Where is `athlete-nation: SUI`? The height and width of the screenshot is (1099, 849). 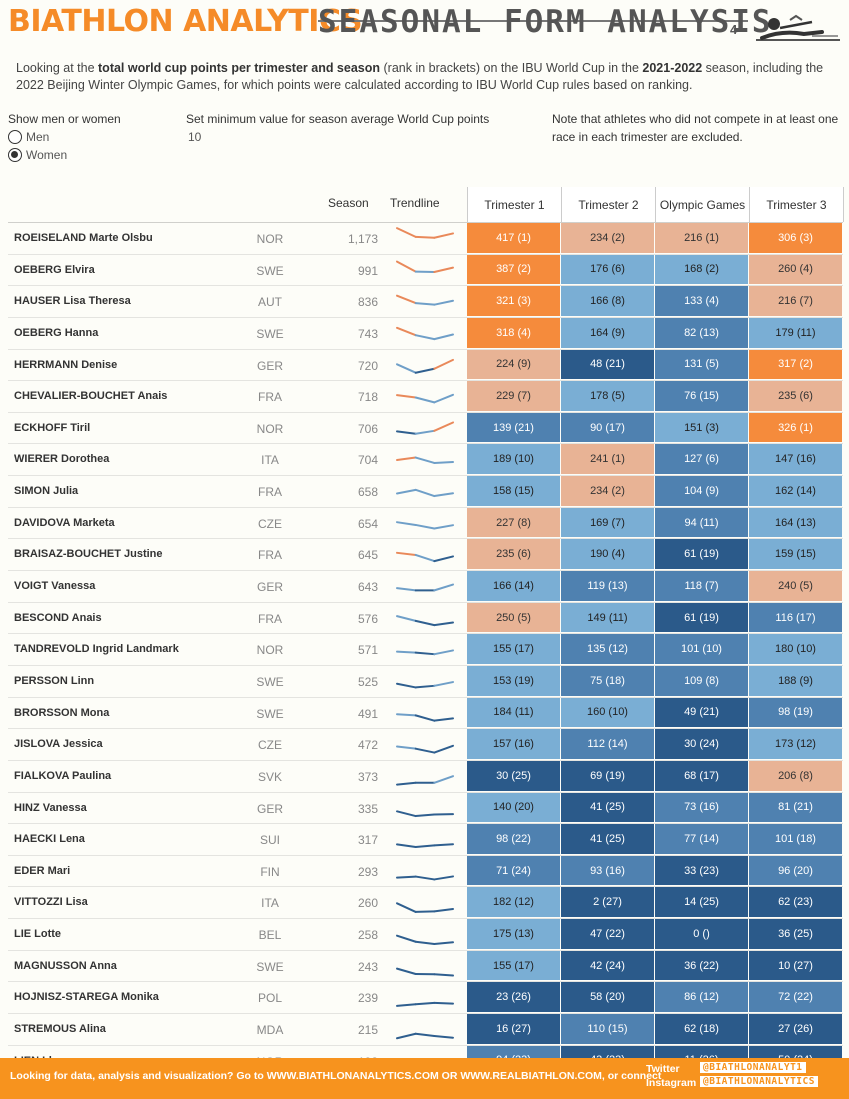 athlete-nation: SUI is located at coordinates (269, 840).